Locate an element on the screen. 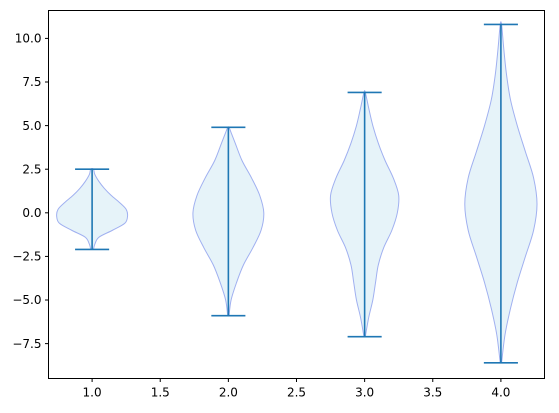  y-tick-label: 5.0 is located at coordinates (31, 126).